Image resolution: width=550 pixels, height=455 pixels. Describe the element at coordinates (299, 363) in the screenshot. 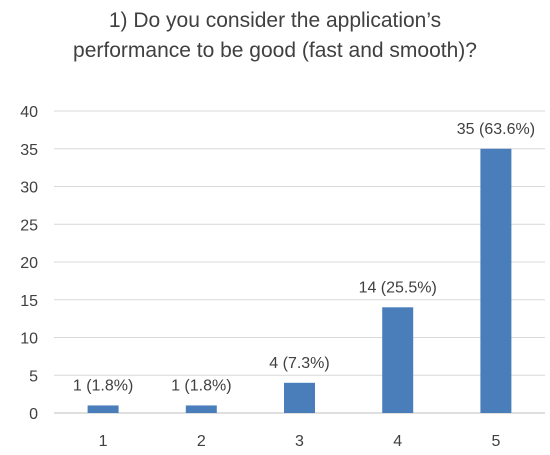

I see `data-label-3: 4 (7.3%)` at that location.